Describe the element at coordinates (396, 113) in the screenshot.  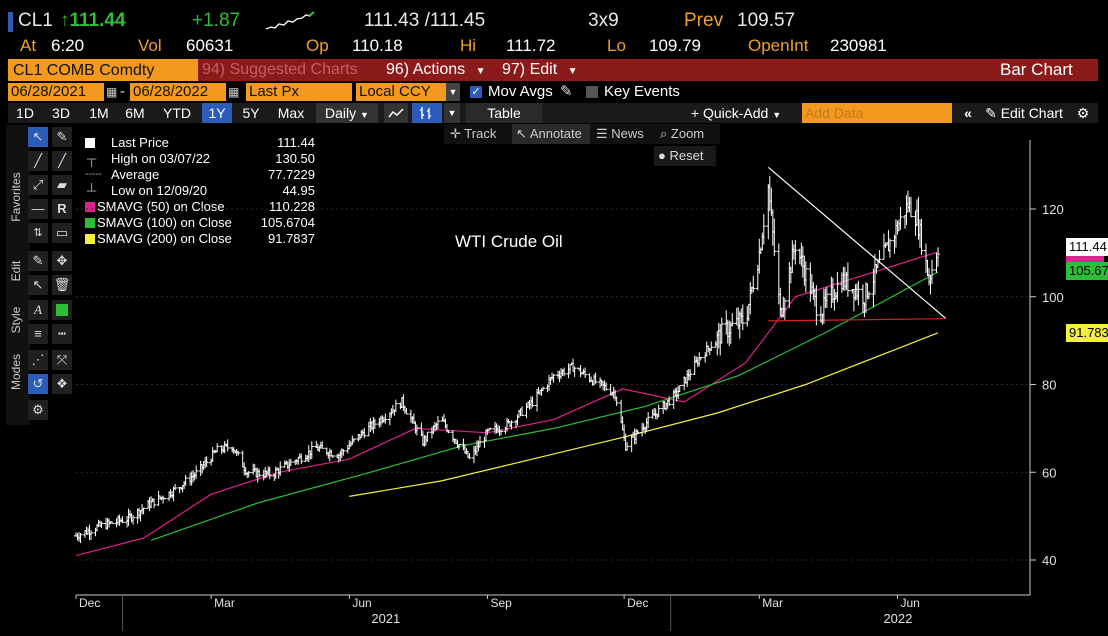
I see `line-chart-icon` at that location.